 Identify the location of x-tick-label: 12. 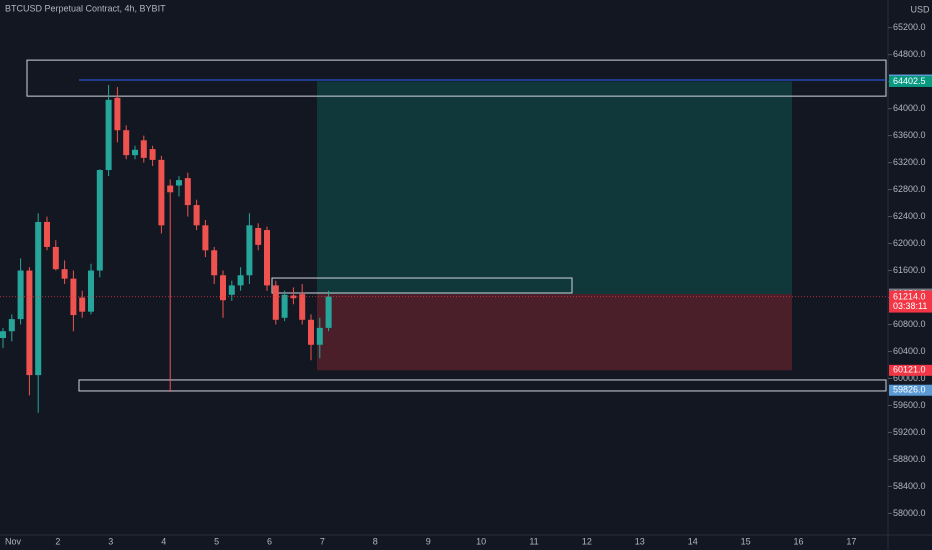
(587, 541).